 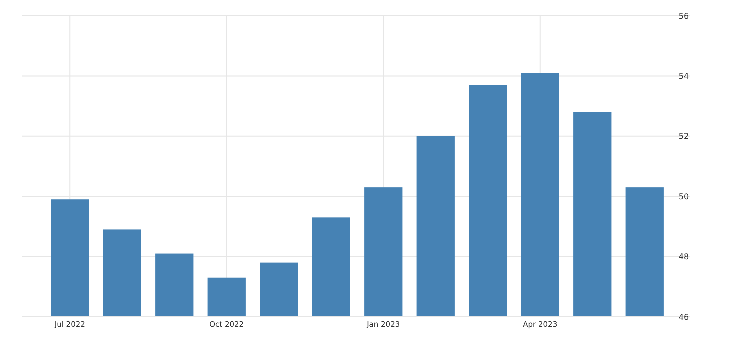 What do you see at coordinates (684, 16) in the screenshot?
I see `y-tick-label: 56` at bounding box center [684, 16].